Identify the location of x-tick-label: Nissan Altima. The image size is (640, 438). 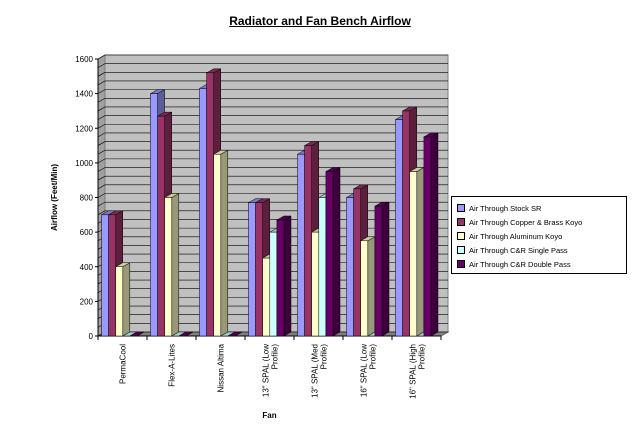
(221, 367).